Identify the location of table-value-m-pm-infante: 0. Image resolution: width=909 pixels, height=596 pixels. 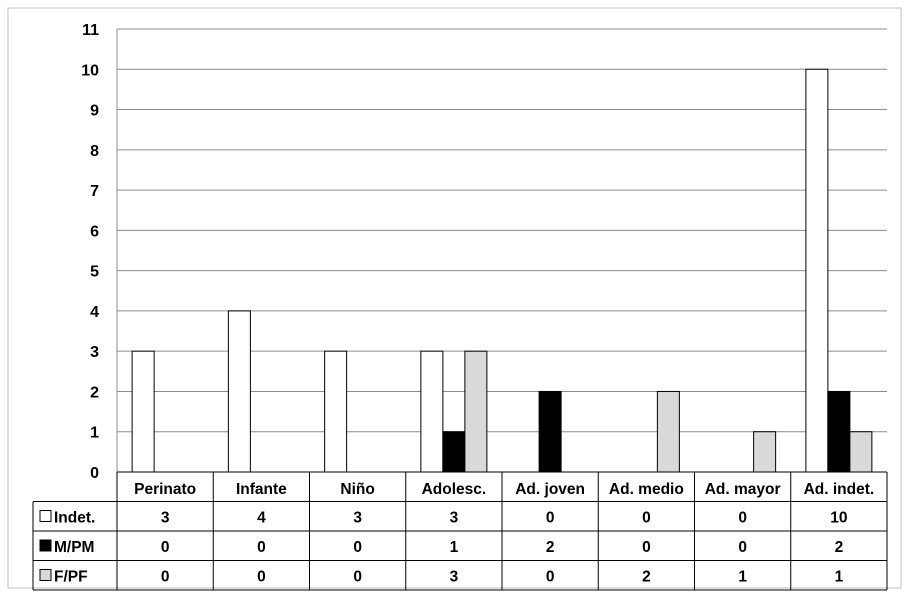
(261, 547).